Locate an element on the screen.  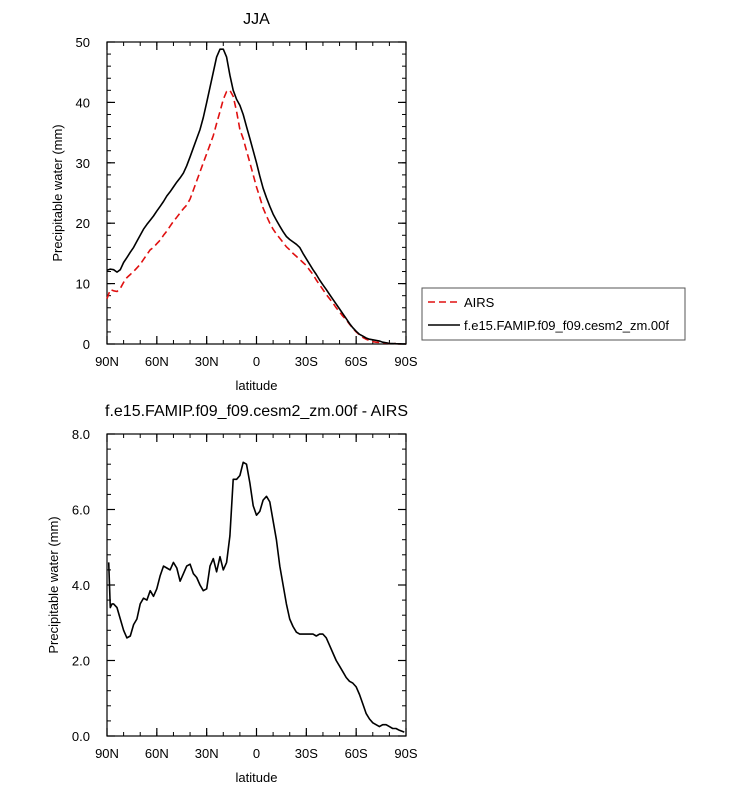
bottom-x-tick-label: 30S is located at coordinates (306, 753).